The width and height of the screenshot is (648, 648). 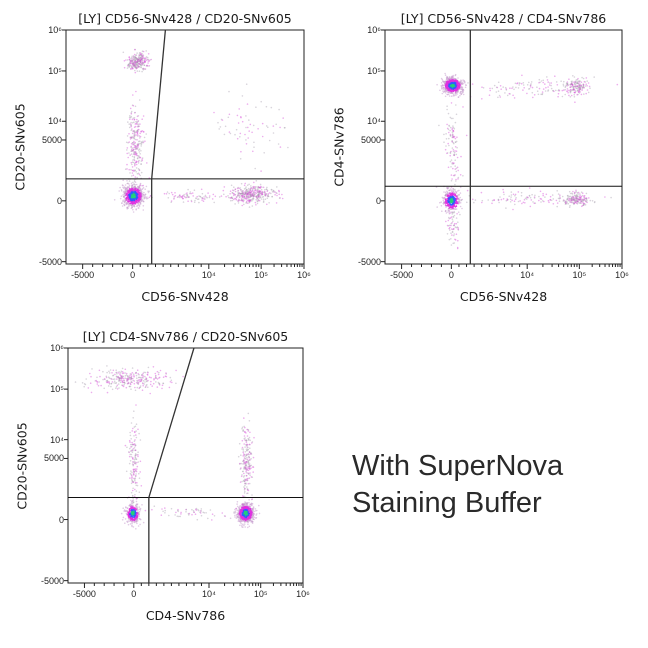 I want to click on gate-slant, so click(x=159, y=104).